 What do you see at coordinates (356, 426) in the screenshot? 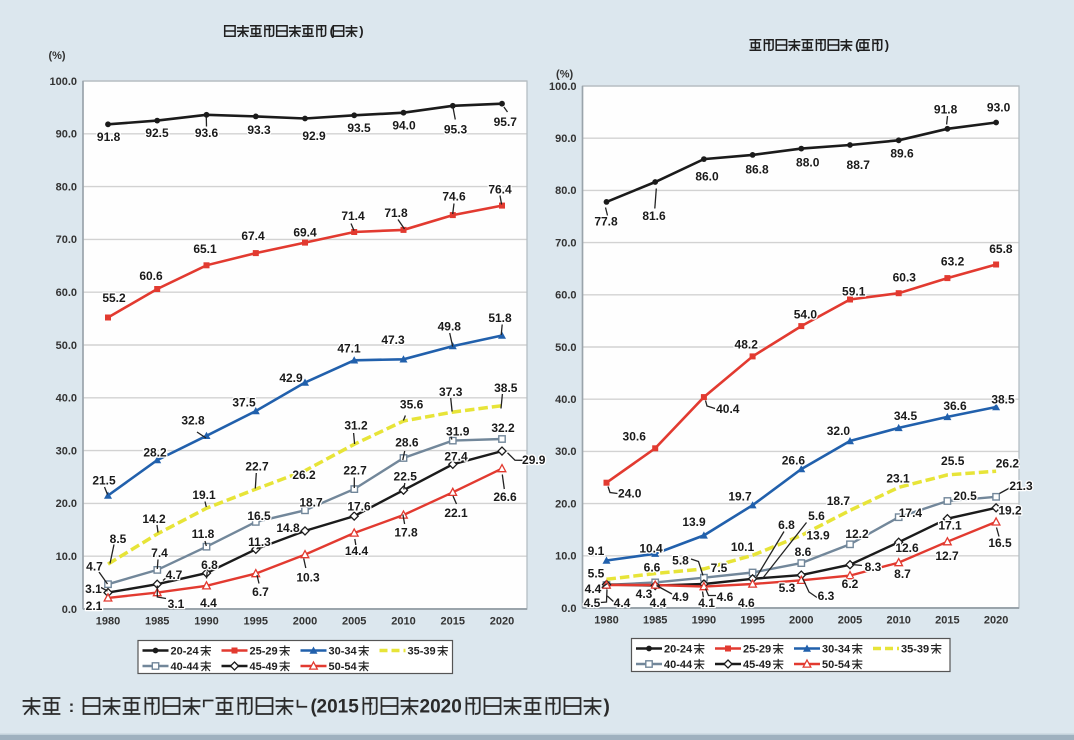
I see `svg-text: 31.2` at bounding box center [356, 426].